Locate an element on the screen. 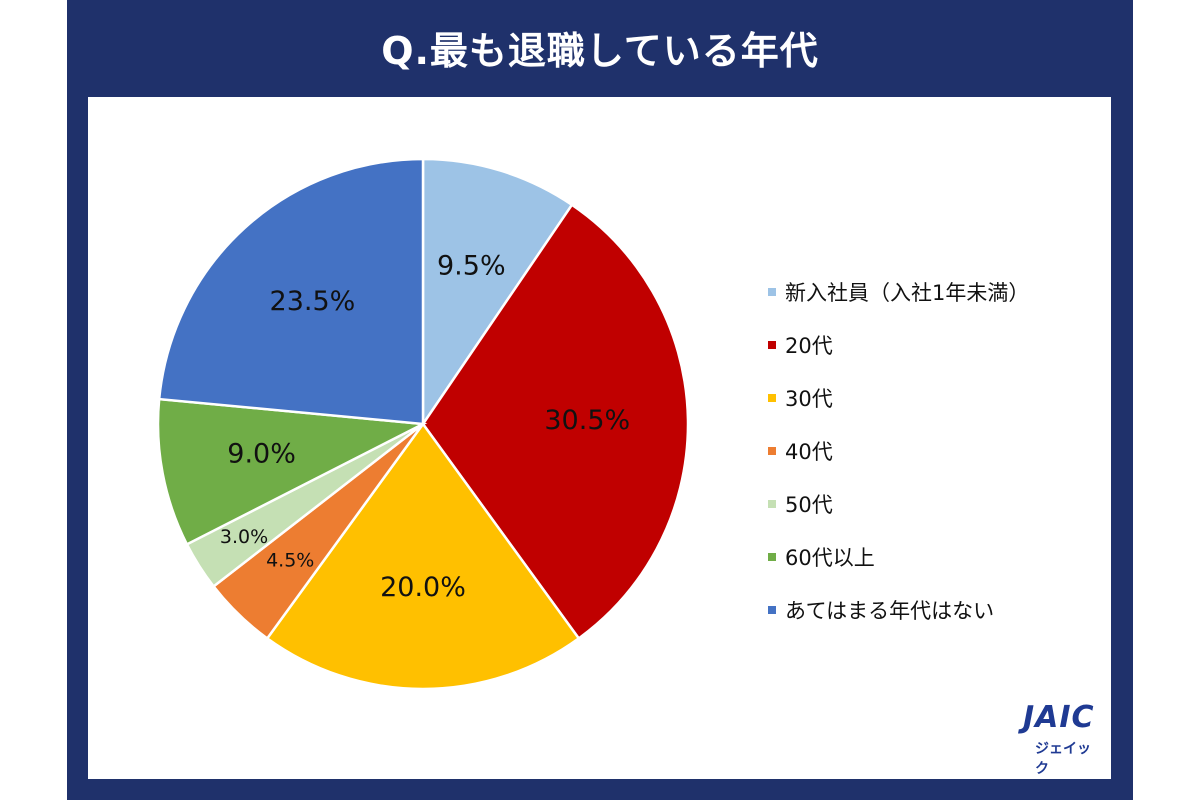 The width and height of the screenshot is (1200, 800). legend-label: あてはまる年代はない is located at coordinates (890, 610).